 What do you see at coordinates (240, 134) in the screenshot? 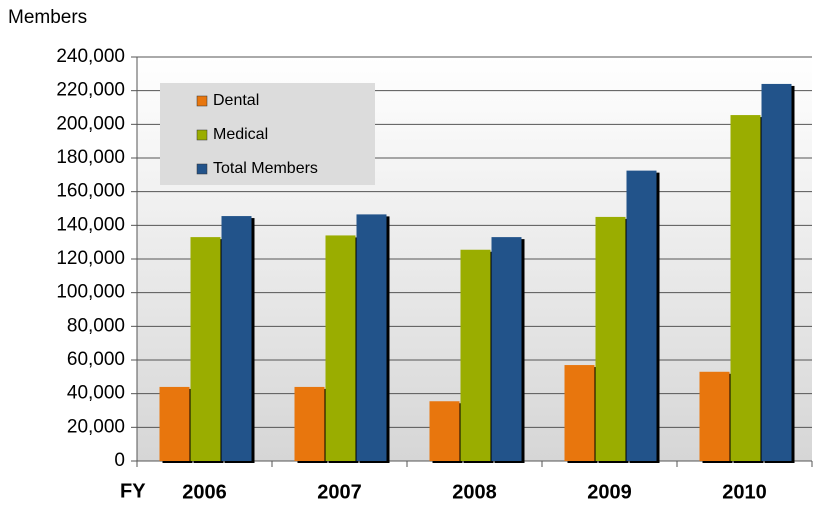
I see `legend-label: Medical` at bounding box center [240, 134].